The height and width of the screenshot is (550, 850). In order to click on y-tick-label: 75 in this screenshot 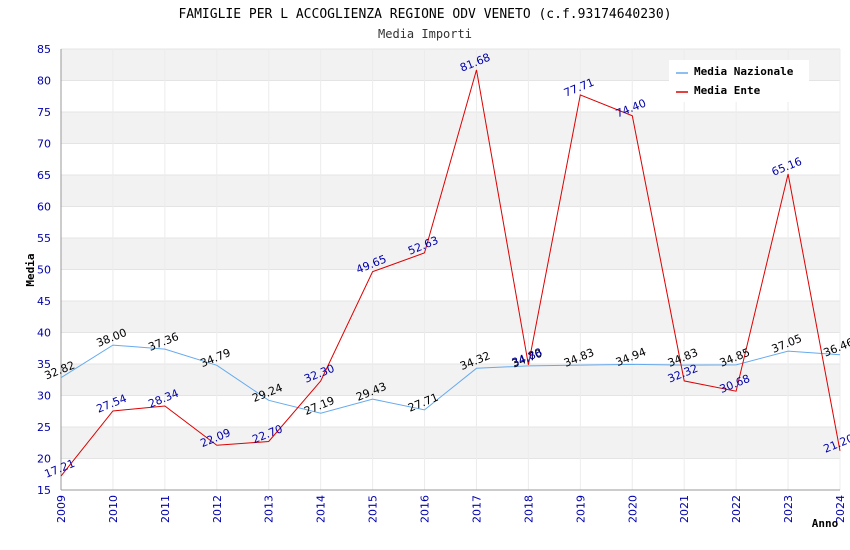, I will do `click(44, 112)`.